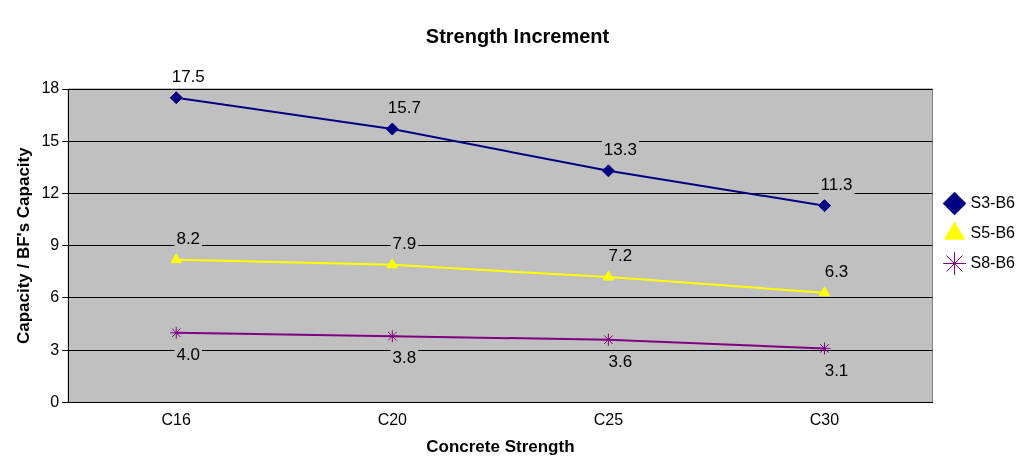 Image resolution: width=1035 pixels, height=472 pixels. Describe the element at coordinates (23, 245) in the screenshot. I see `y-axis-title: Capacity / BF's Capacity` at that location.